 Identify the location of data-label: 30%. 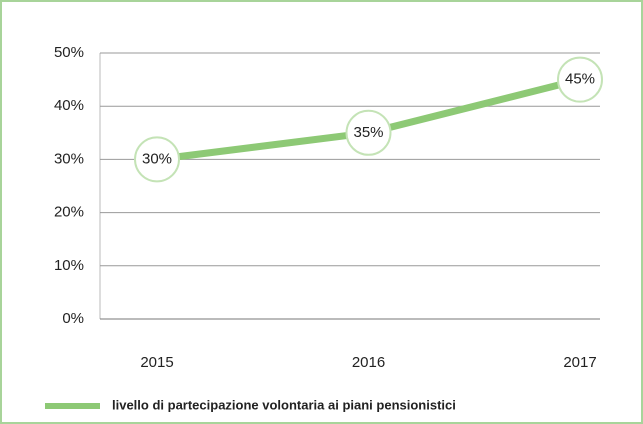
(157, 158).